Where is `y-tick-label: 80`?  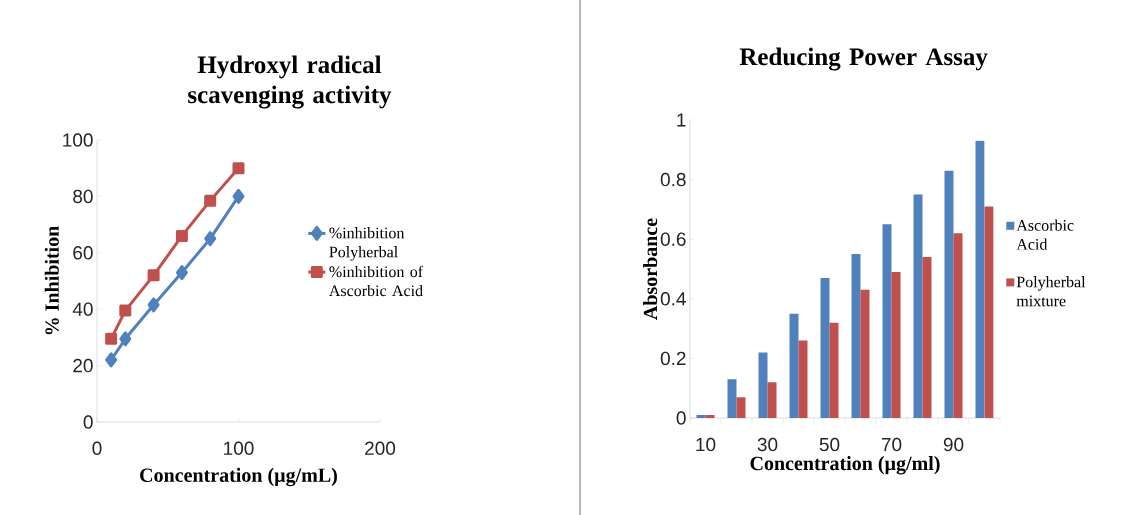 y-tick-label: 80 is located at coordinates (83, 196).